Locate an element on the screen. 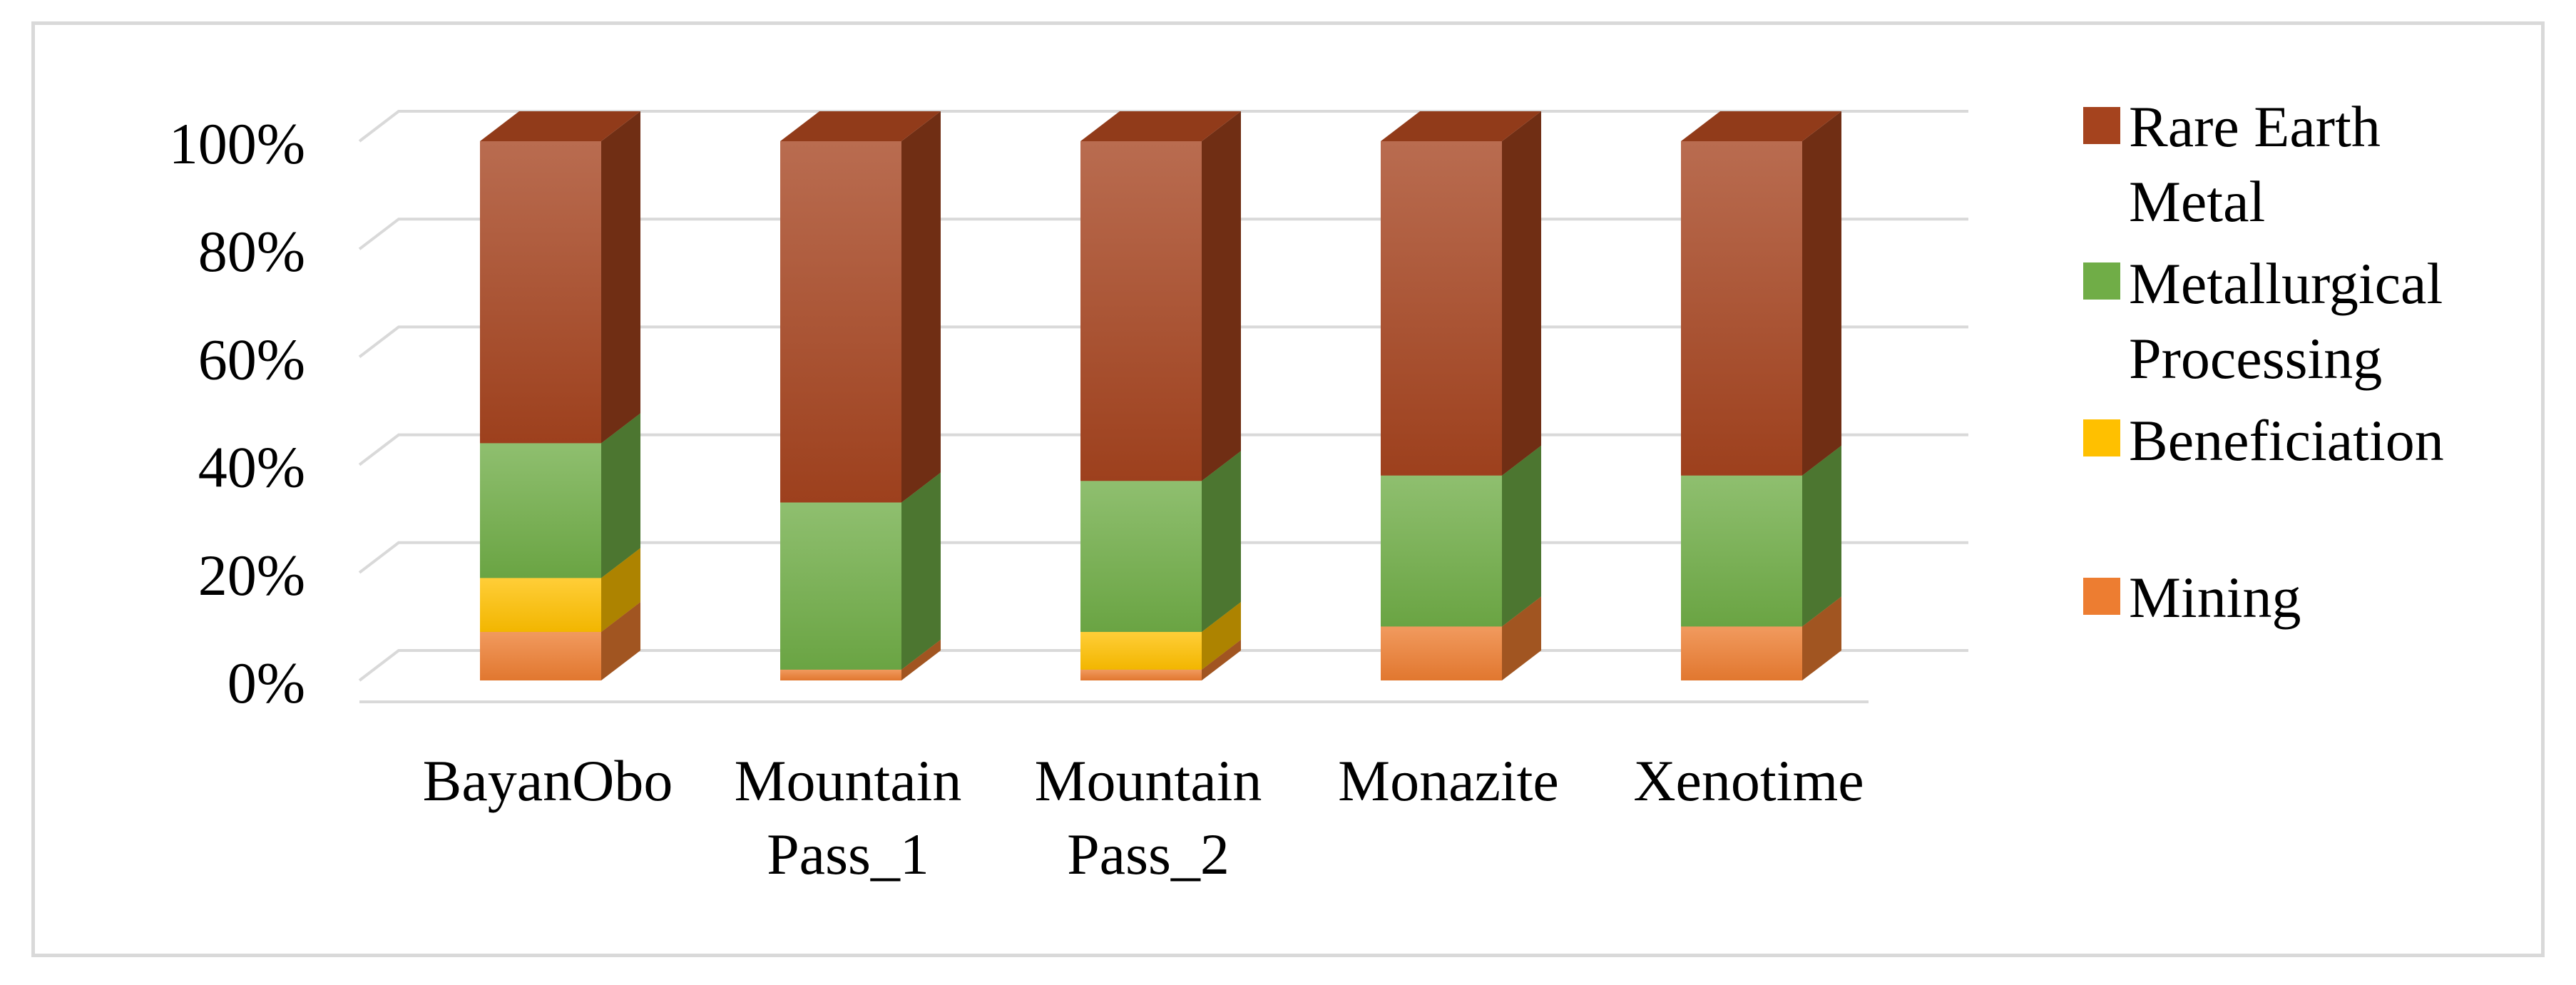 The width and height of the screenshot is (2576, 985). x-tick-label: Xenotime is located at coordinates (1749, 780).